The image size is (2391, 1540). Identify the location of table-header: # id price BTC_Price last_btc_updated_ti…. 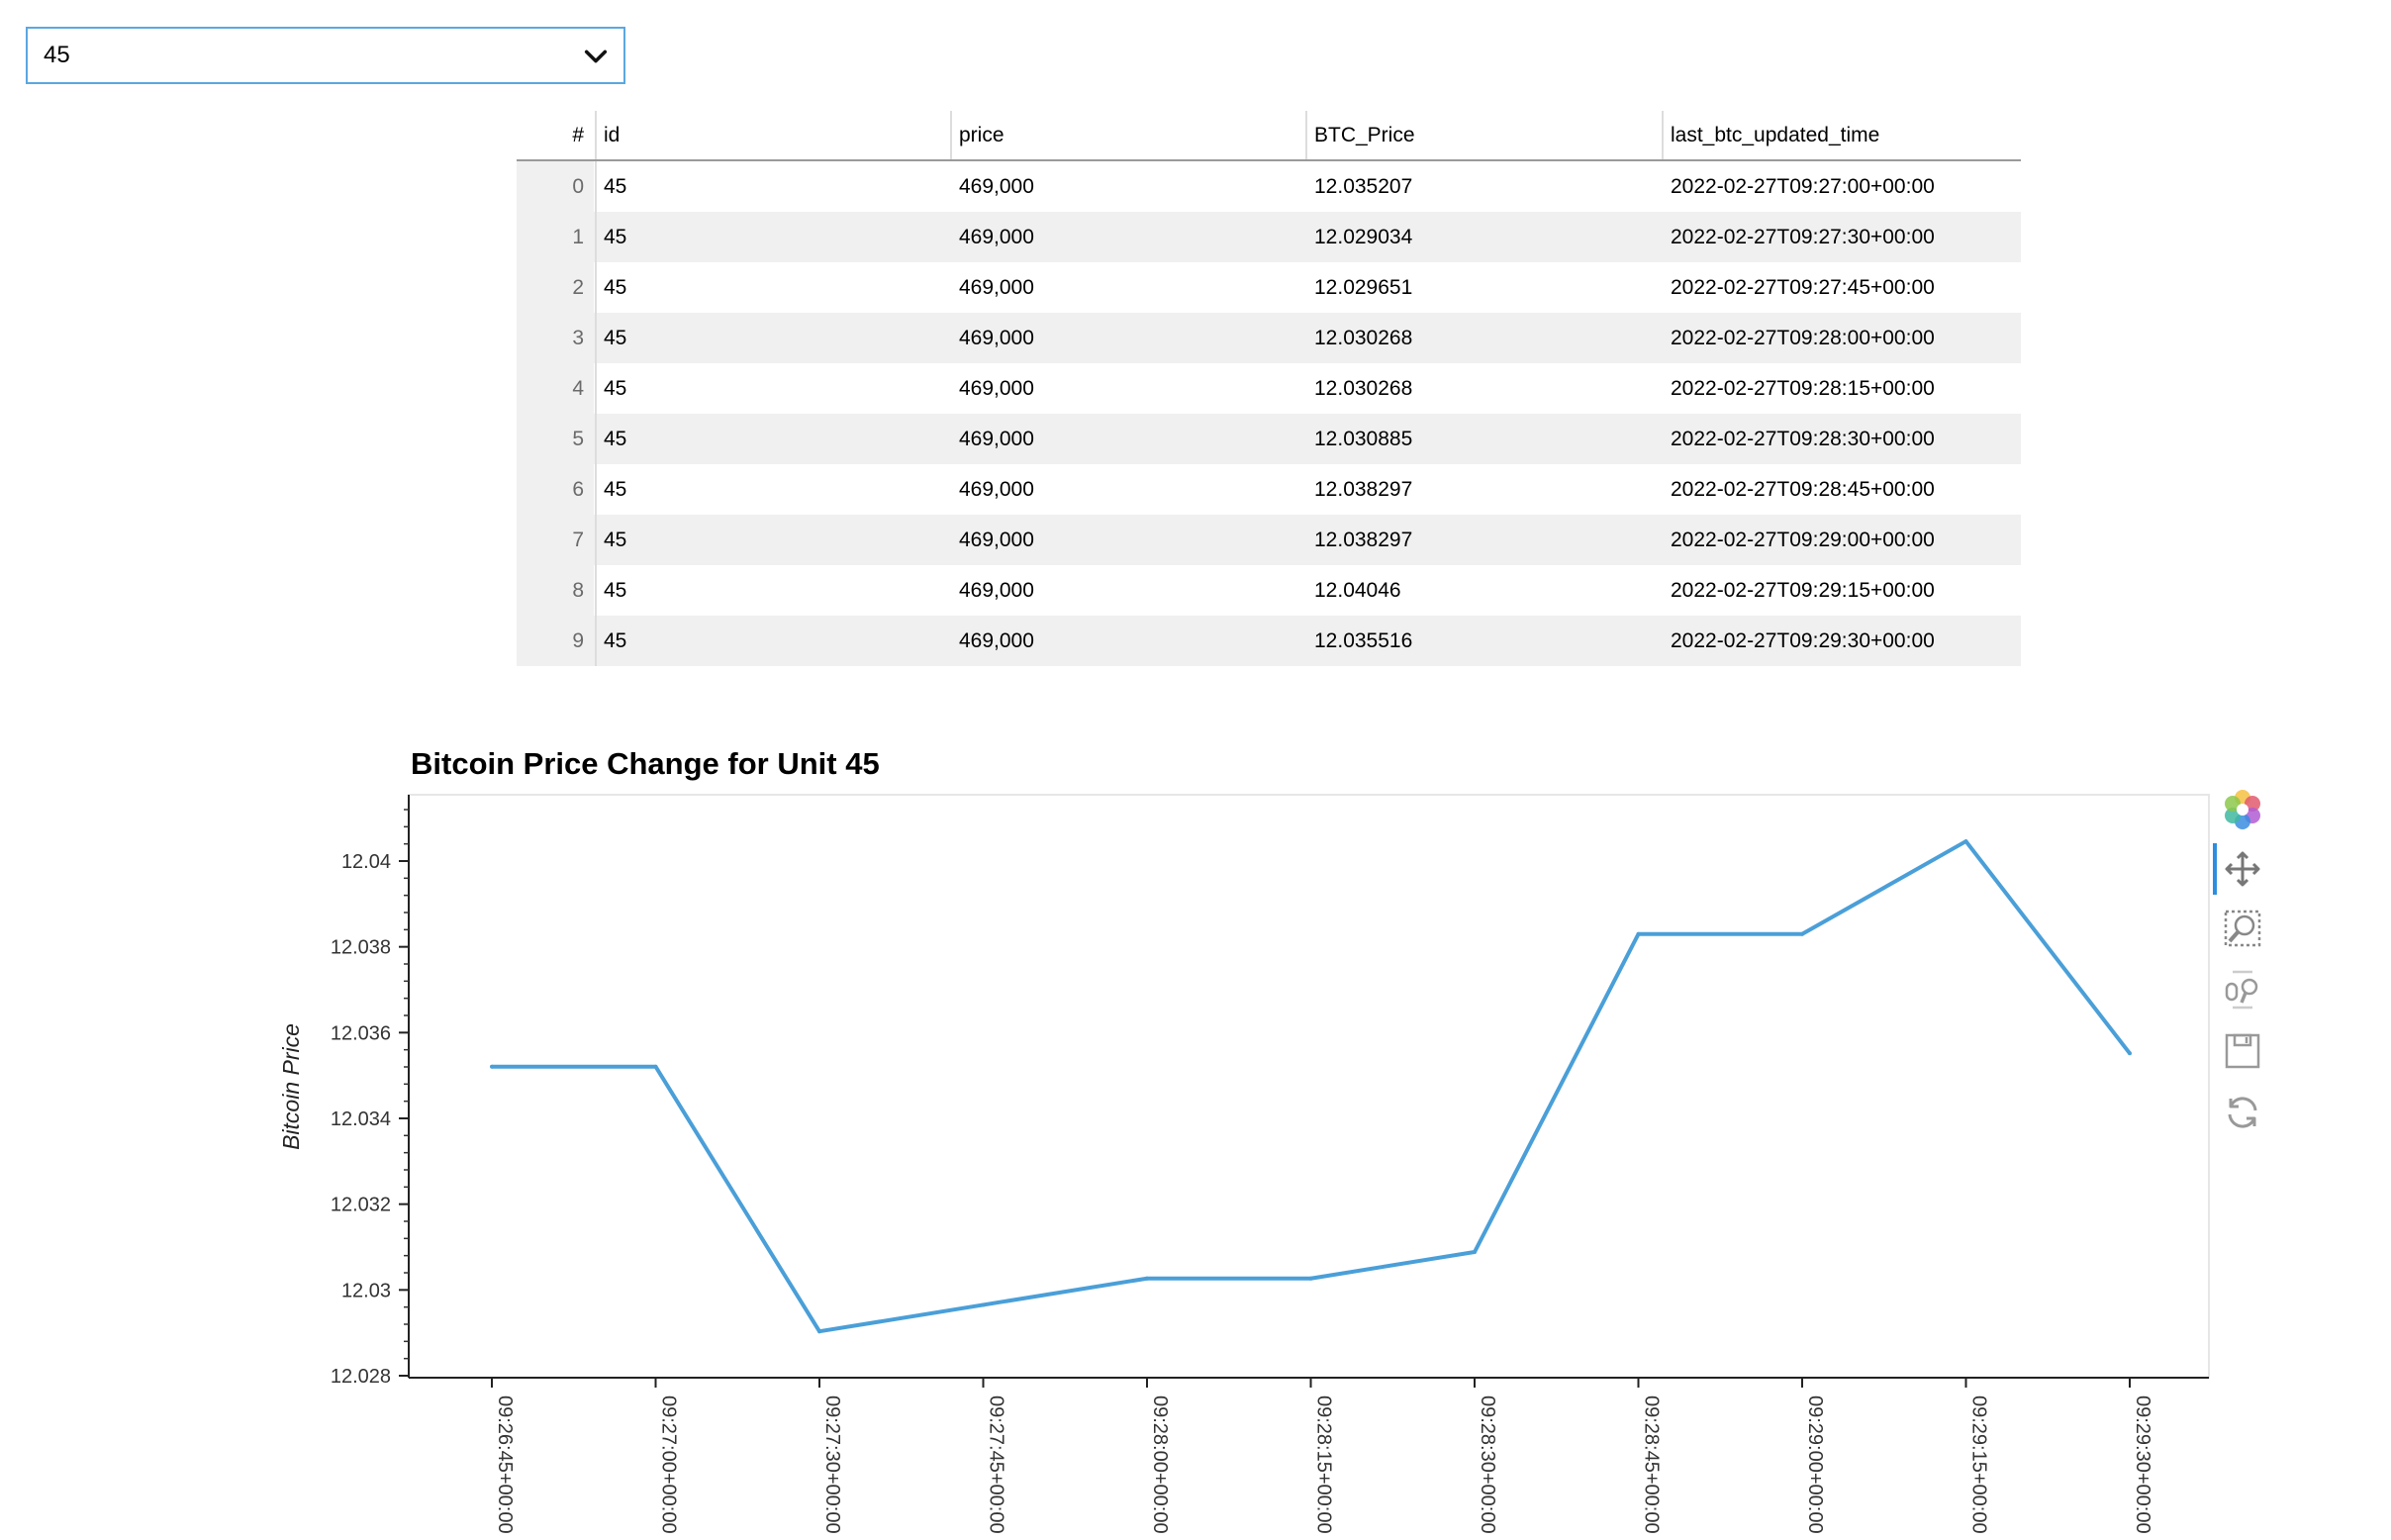
(1269, 136).